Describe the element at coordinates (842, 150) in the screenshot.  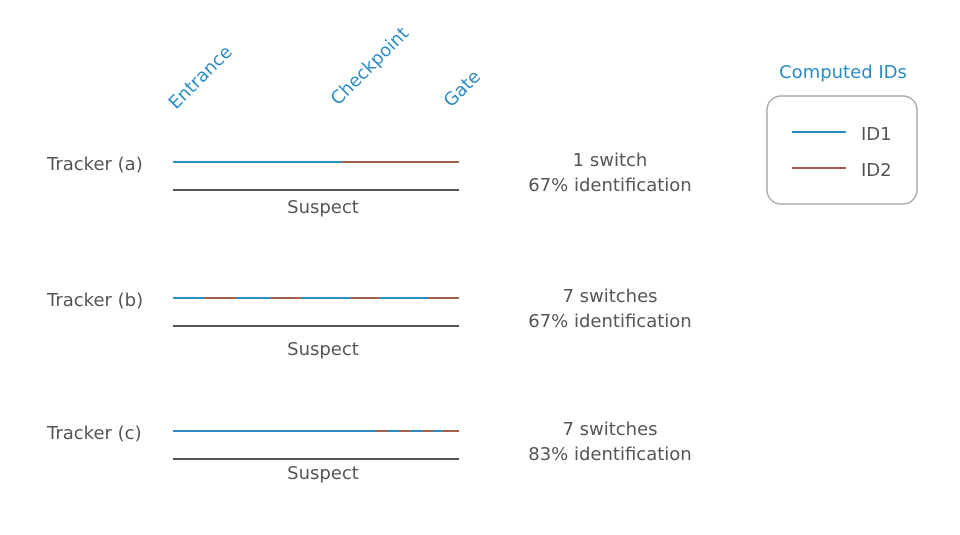
I see `legend-box` at that location.